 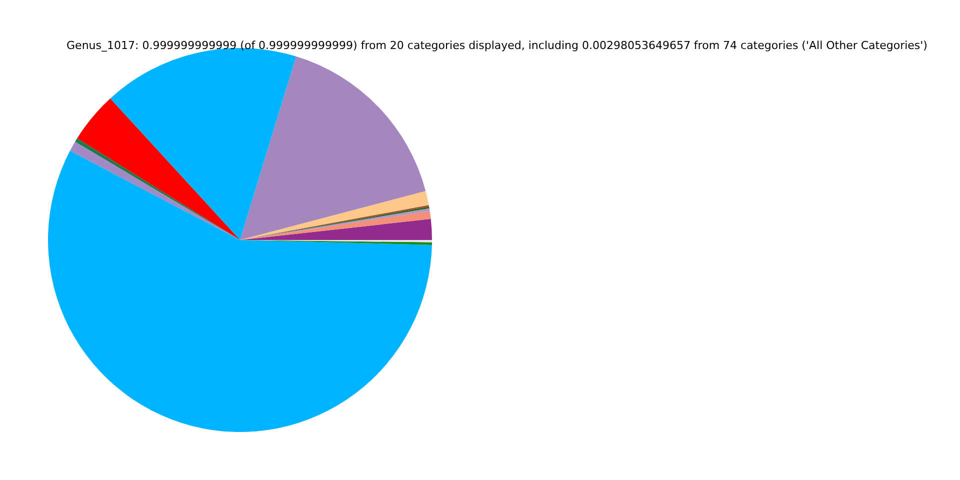 I want to click on text: Genus_1017: 0.999999999999 (of 0.999999999999) from 20 categories displayed, including 0.00298053649657 from 74 categories ('All Other Categories'), so click(x=497, y=45).